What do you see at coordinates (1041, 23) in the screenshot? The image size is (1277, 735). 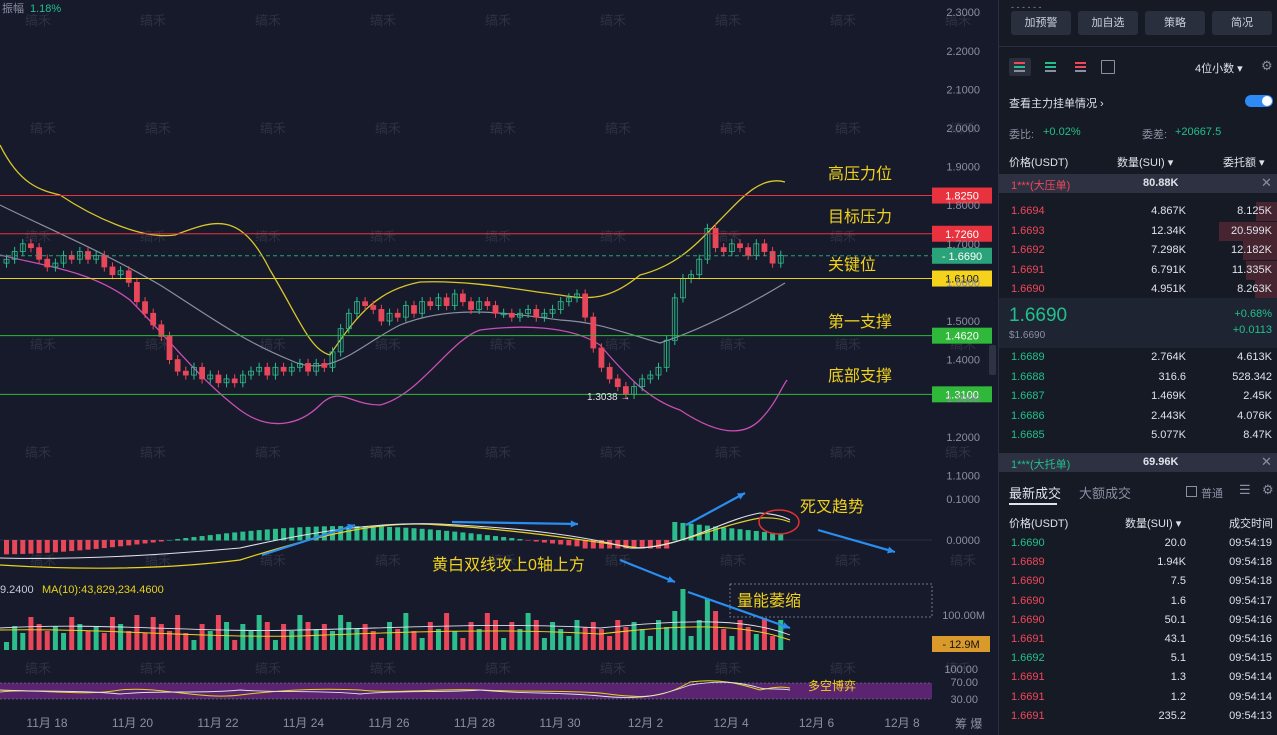 I see `add-alert-button: 加预警` at bounding box center [1041, 23].